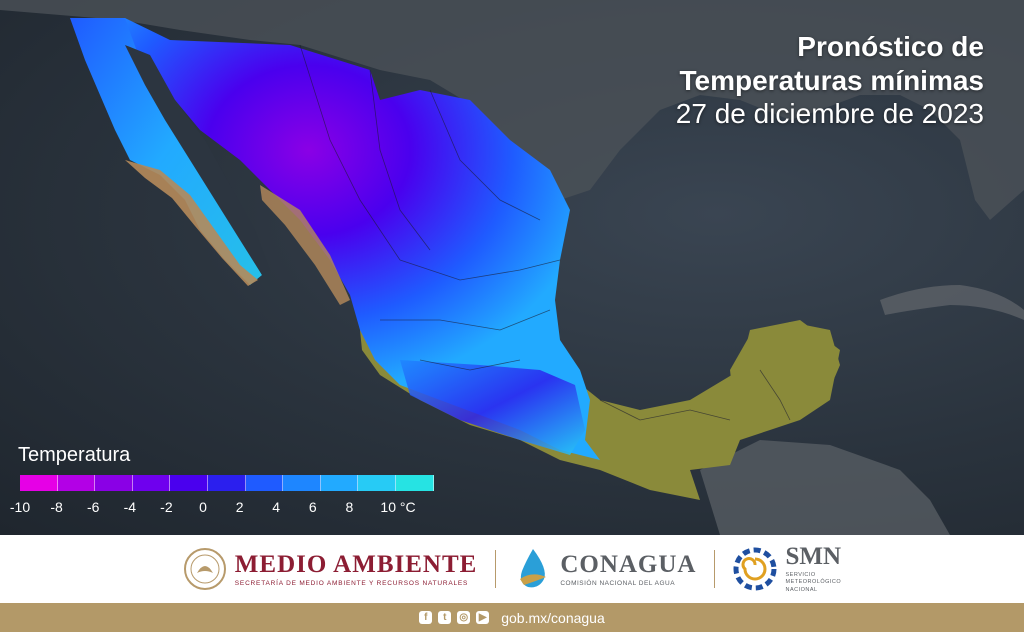 This screenshot has height=632, width=1024. What do you see at coordinates (464, 617) in the screenshot?
I see `instagram-icon: ◎` at bounding box center [464, 617].